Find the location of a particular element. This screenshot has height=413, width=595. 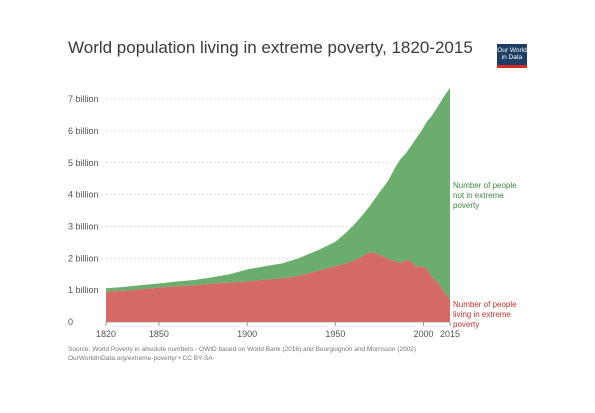

x-tick-label: 2000 is located at coordinates (424, 334).